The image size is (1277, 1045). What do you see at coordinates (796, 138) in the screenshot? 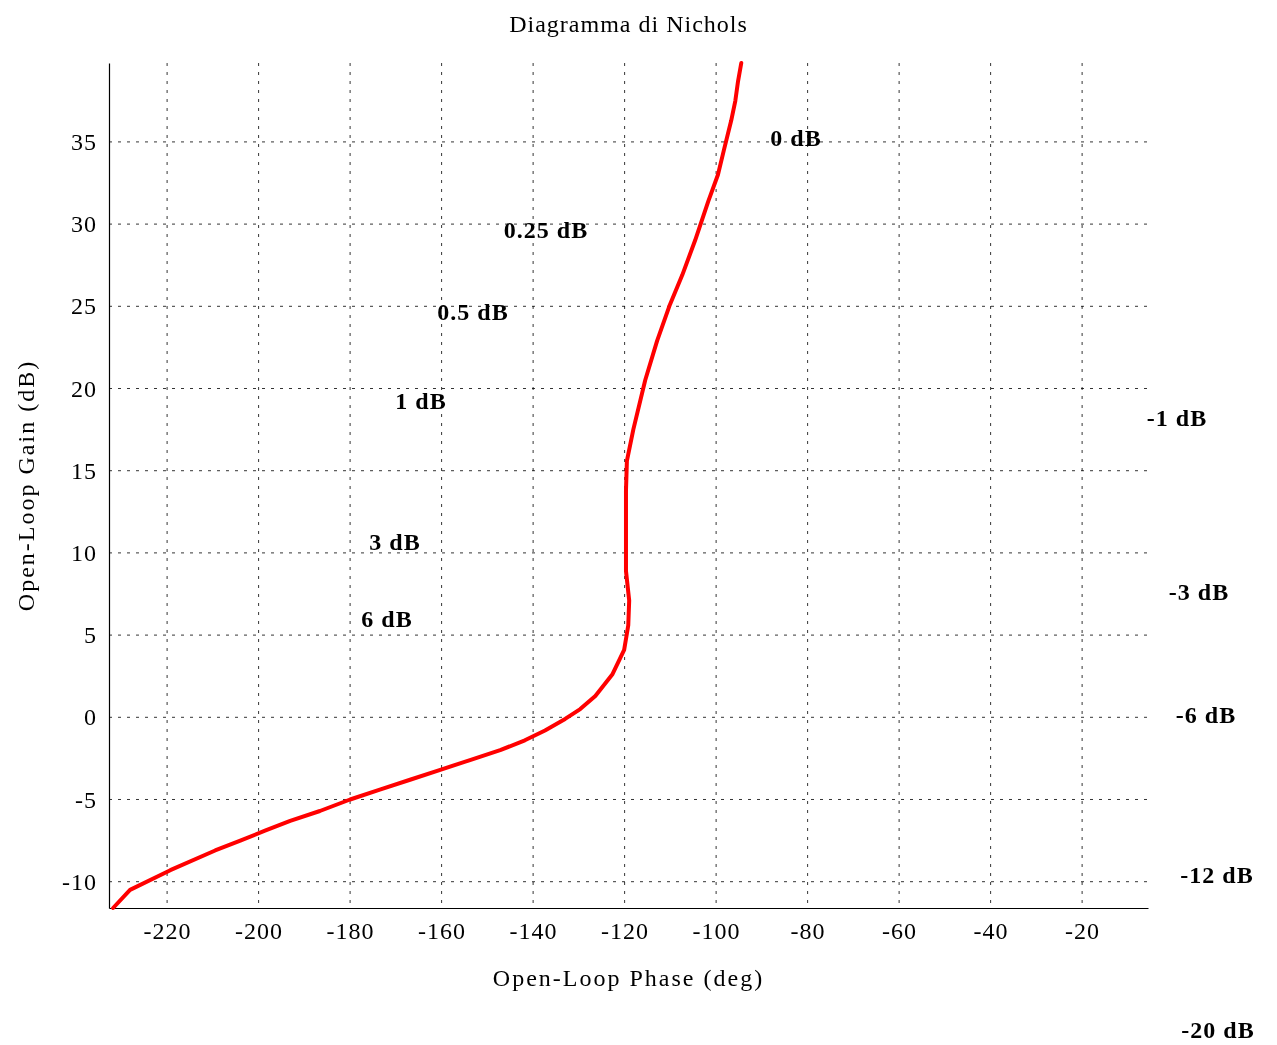
I see `annotation: 0 dB` at bounding box center [796, 138].